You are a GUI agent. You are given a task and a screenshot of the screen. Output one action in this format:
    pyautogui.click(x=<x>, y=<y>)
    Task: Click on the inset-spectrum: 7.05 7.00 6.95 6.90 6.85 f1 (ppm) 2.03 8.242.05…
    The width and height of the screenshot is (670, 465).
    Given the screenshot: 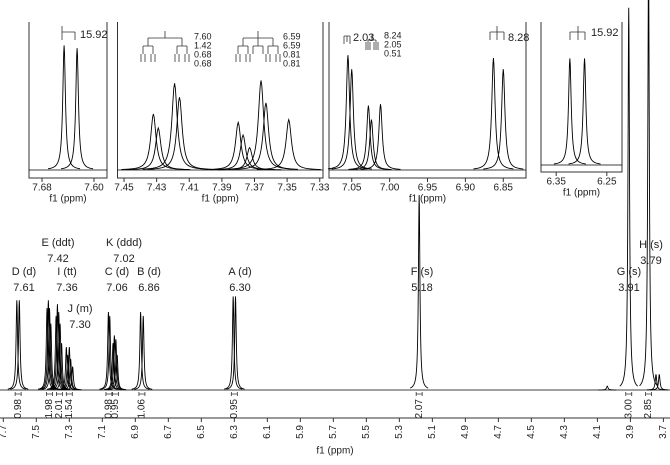 What is the action you would take?
    pyautogui.click(x=428, y=113)
    